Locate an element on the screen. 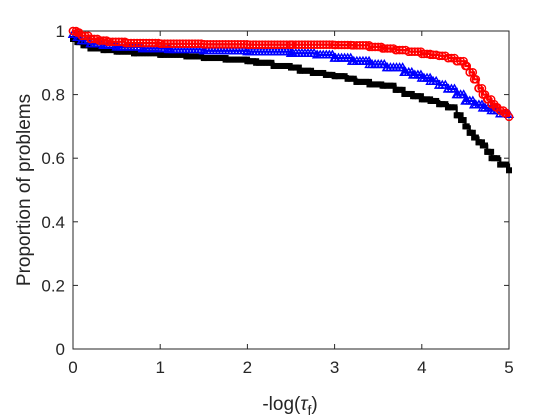 The image size is (560, 420). y-tick-label: 0 is located at coordinates (60, 349).